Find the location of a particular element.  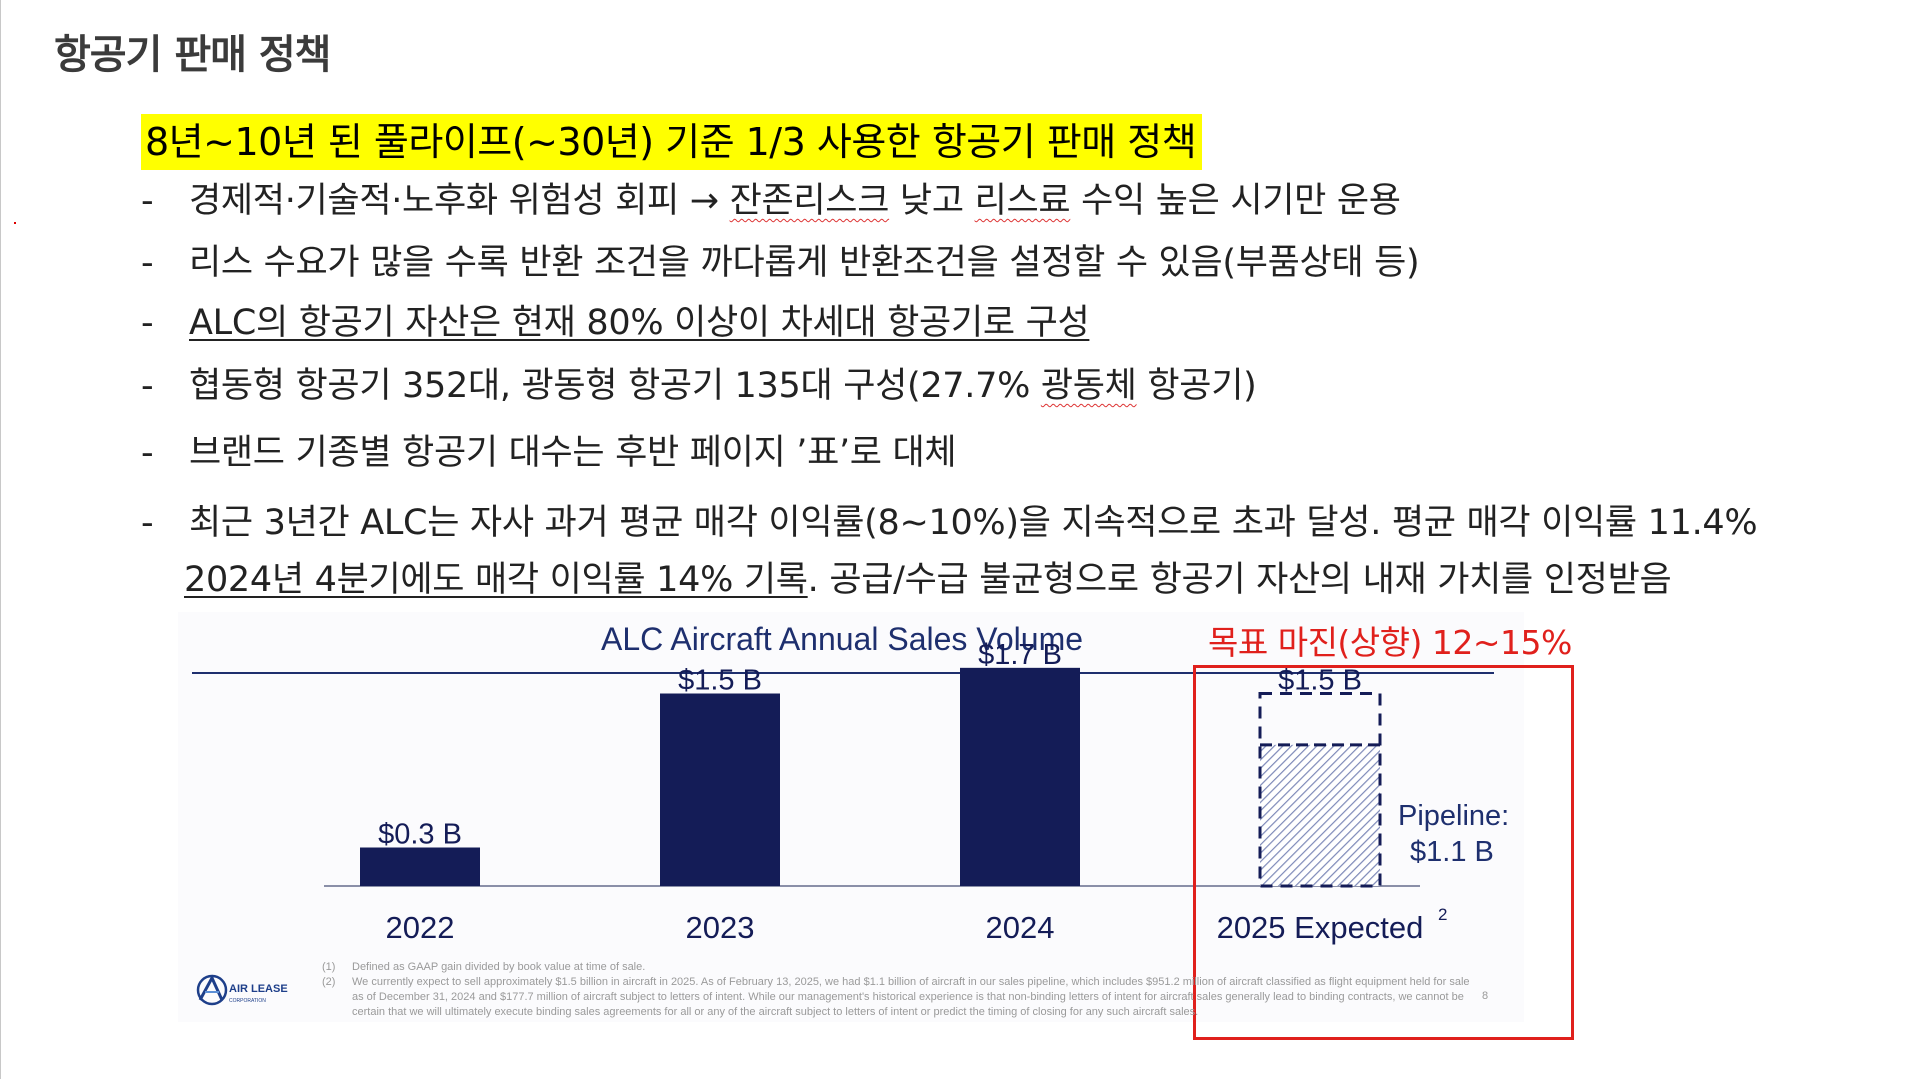

bullet-text-part: . 공급/수급 불균형으로 항공기 자산의 내재 가치를 인정받음 is located at coordinates (1239, 580).